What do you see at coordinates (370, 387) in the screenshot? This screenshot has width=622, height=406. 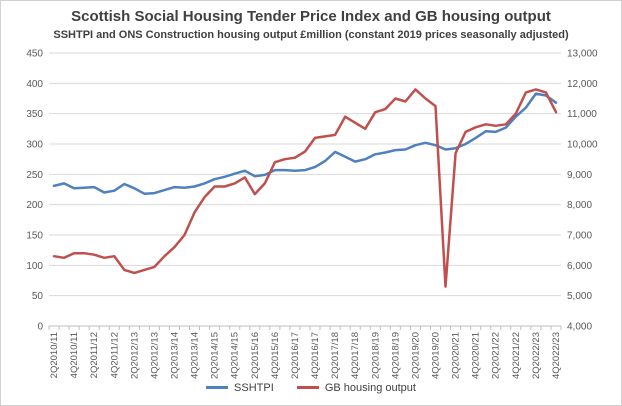 I see `legend-label-gb-housing-output: GB housing output` at bounding box center [370, 387].